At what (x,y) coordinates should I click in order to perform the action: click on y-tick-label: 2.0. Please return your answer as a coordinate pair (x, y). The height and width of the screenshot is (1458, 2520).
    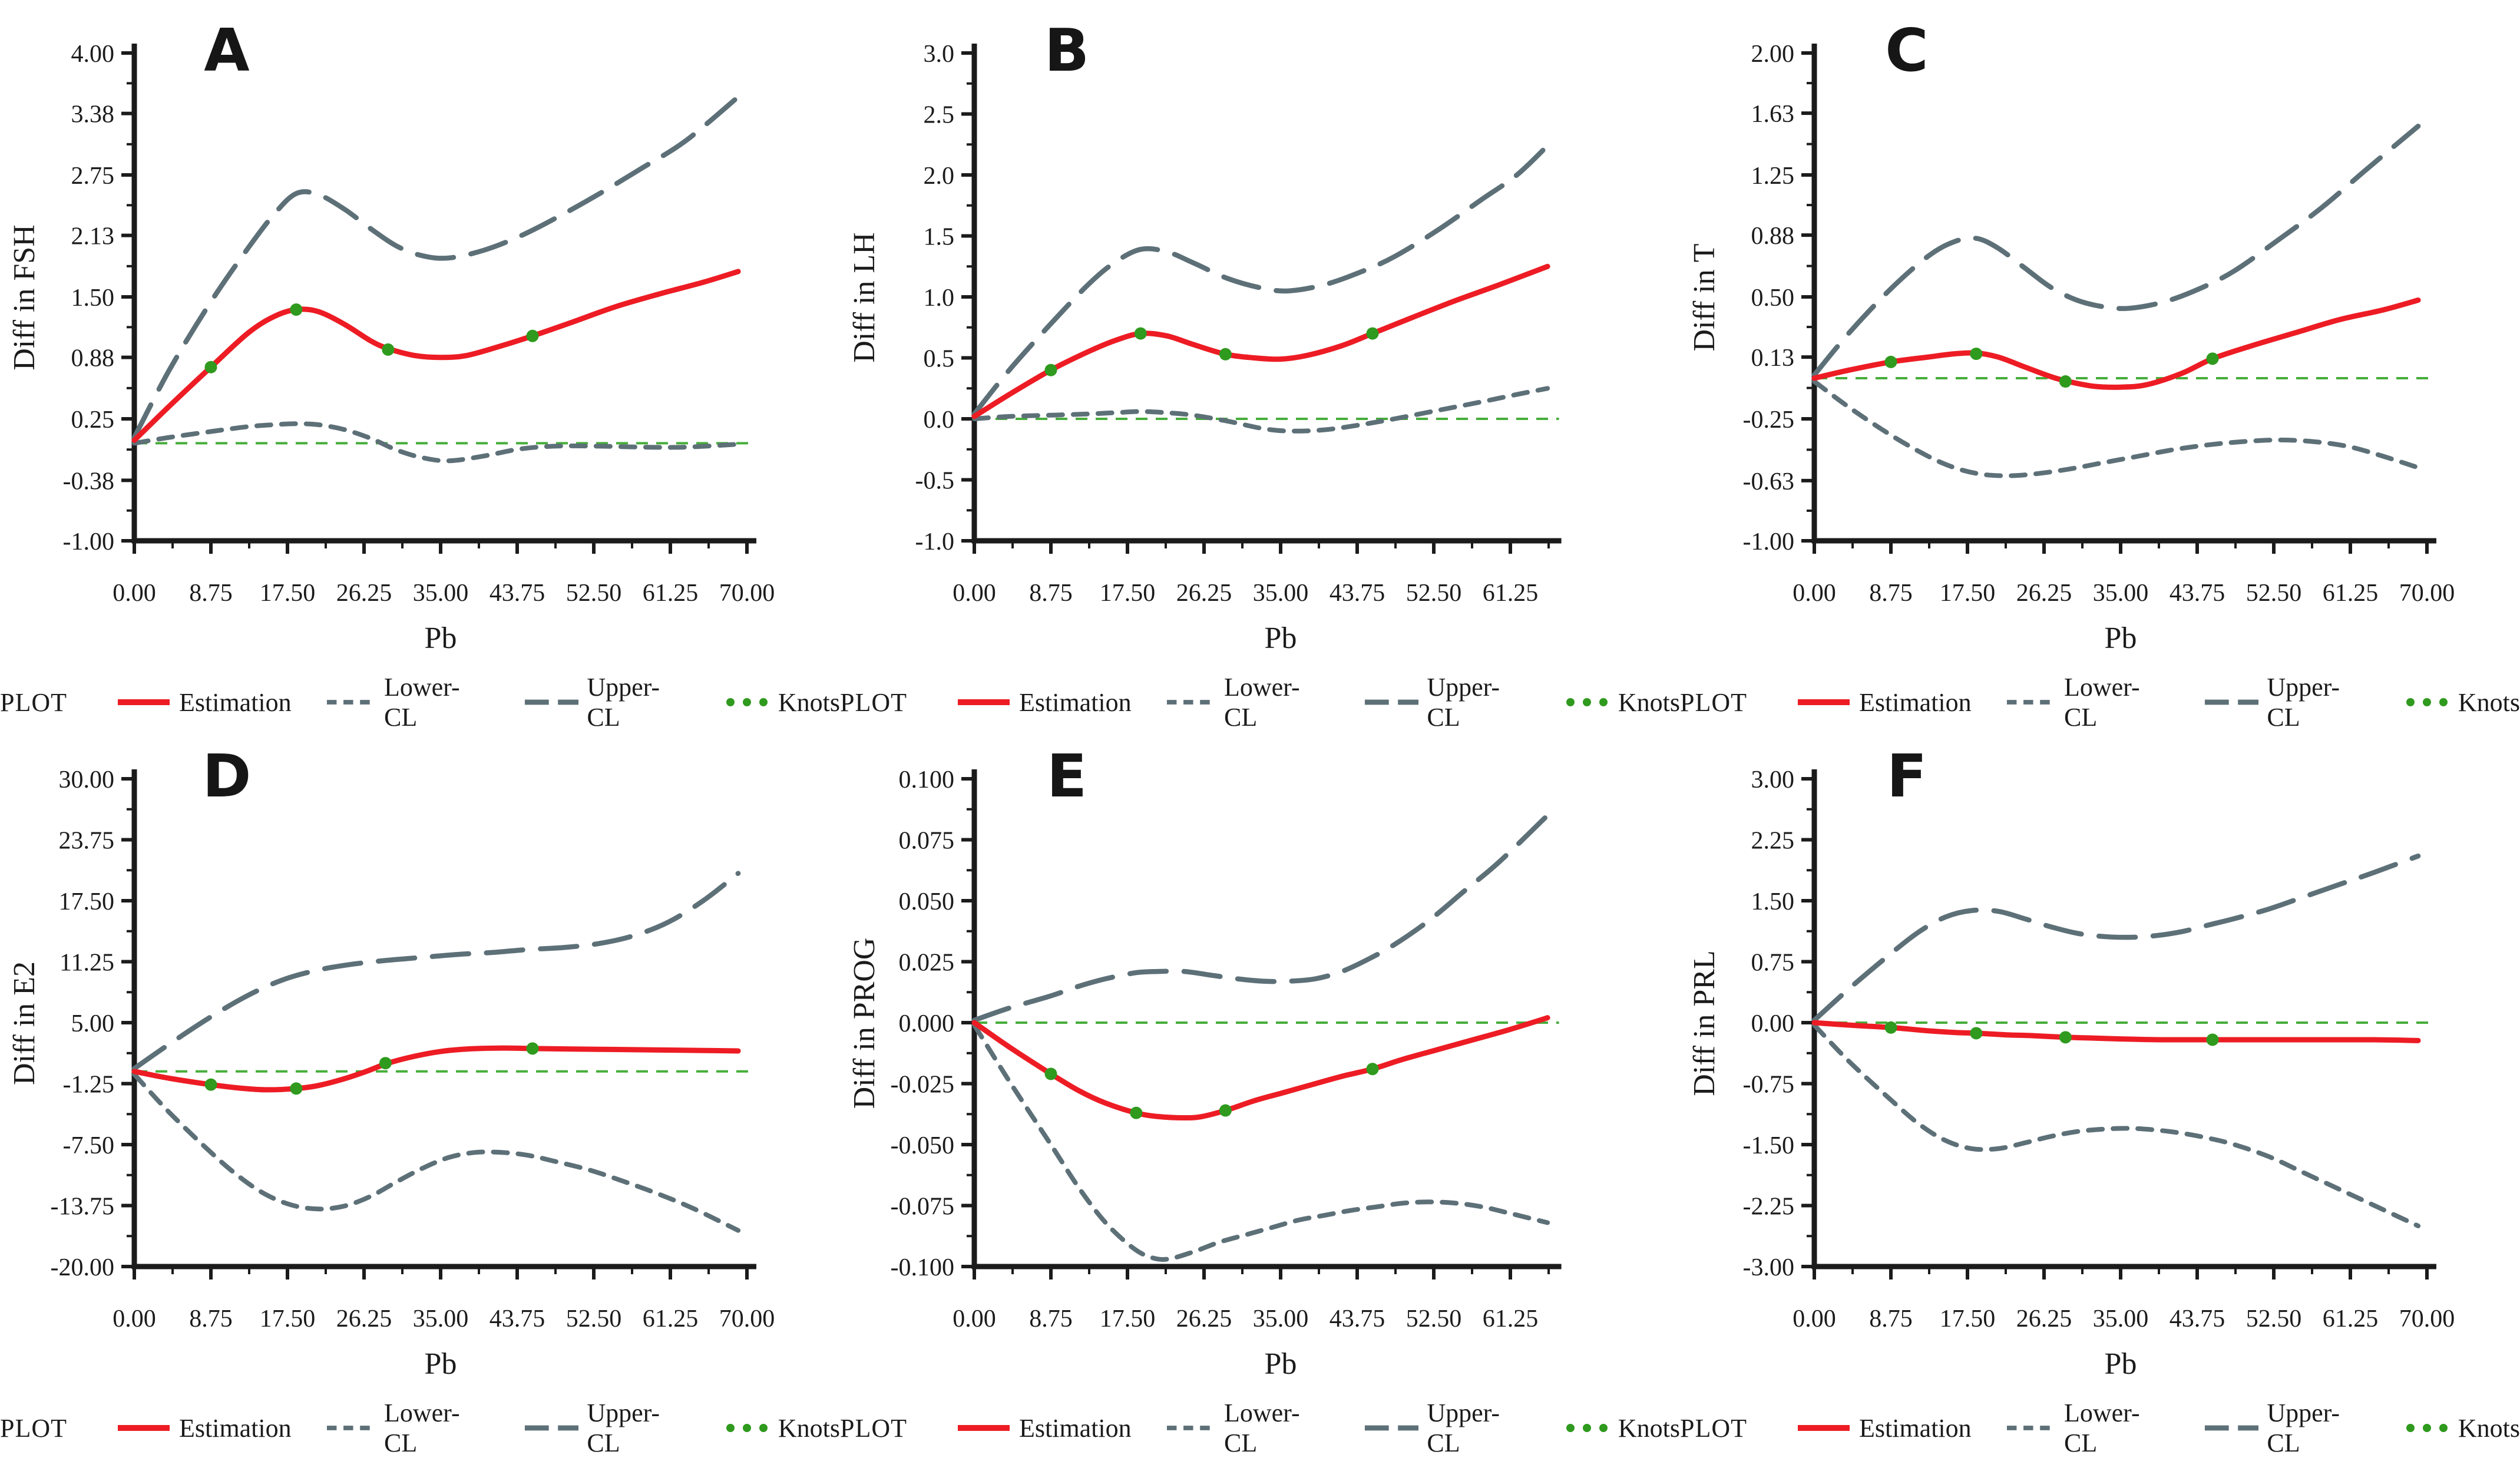
    Looking at the image, I should click on (939, 176).